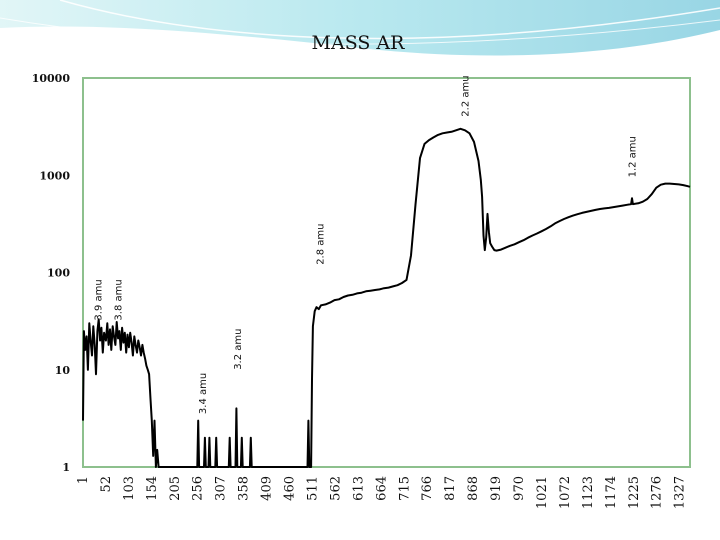  What do you see at coordinates (473, 488) in the screenshot?
I see `x-tick-label: 868` at bounding box center [473, 488].